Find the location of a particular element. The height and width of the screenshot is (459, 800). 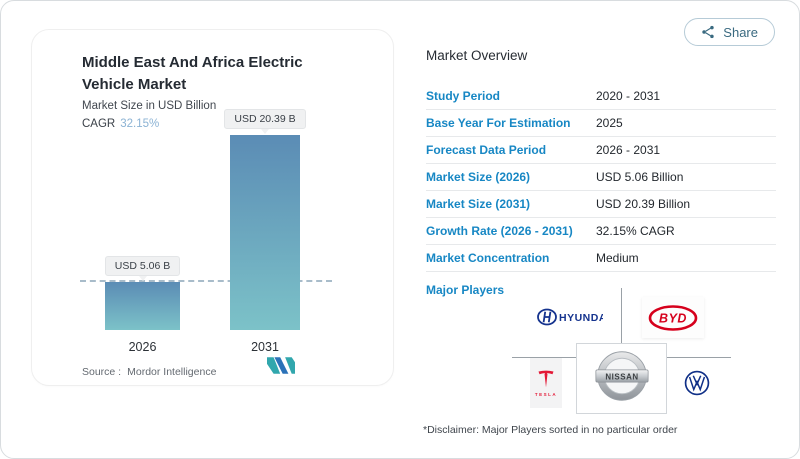

row-label: Market Concentration is located at coordinates (488, 258).